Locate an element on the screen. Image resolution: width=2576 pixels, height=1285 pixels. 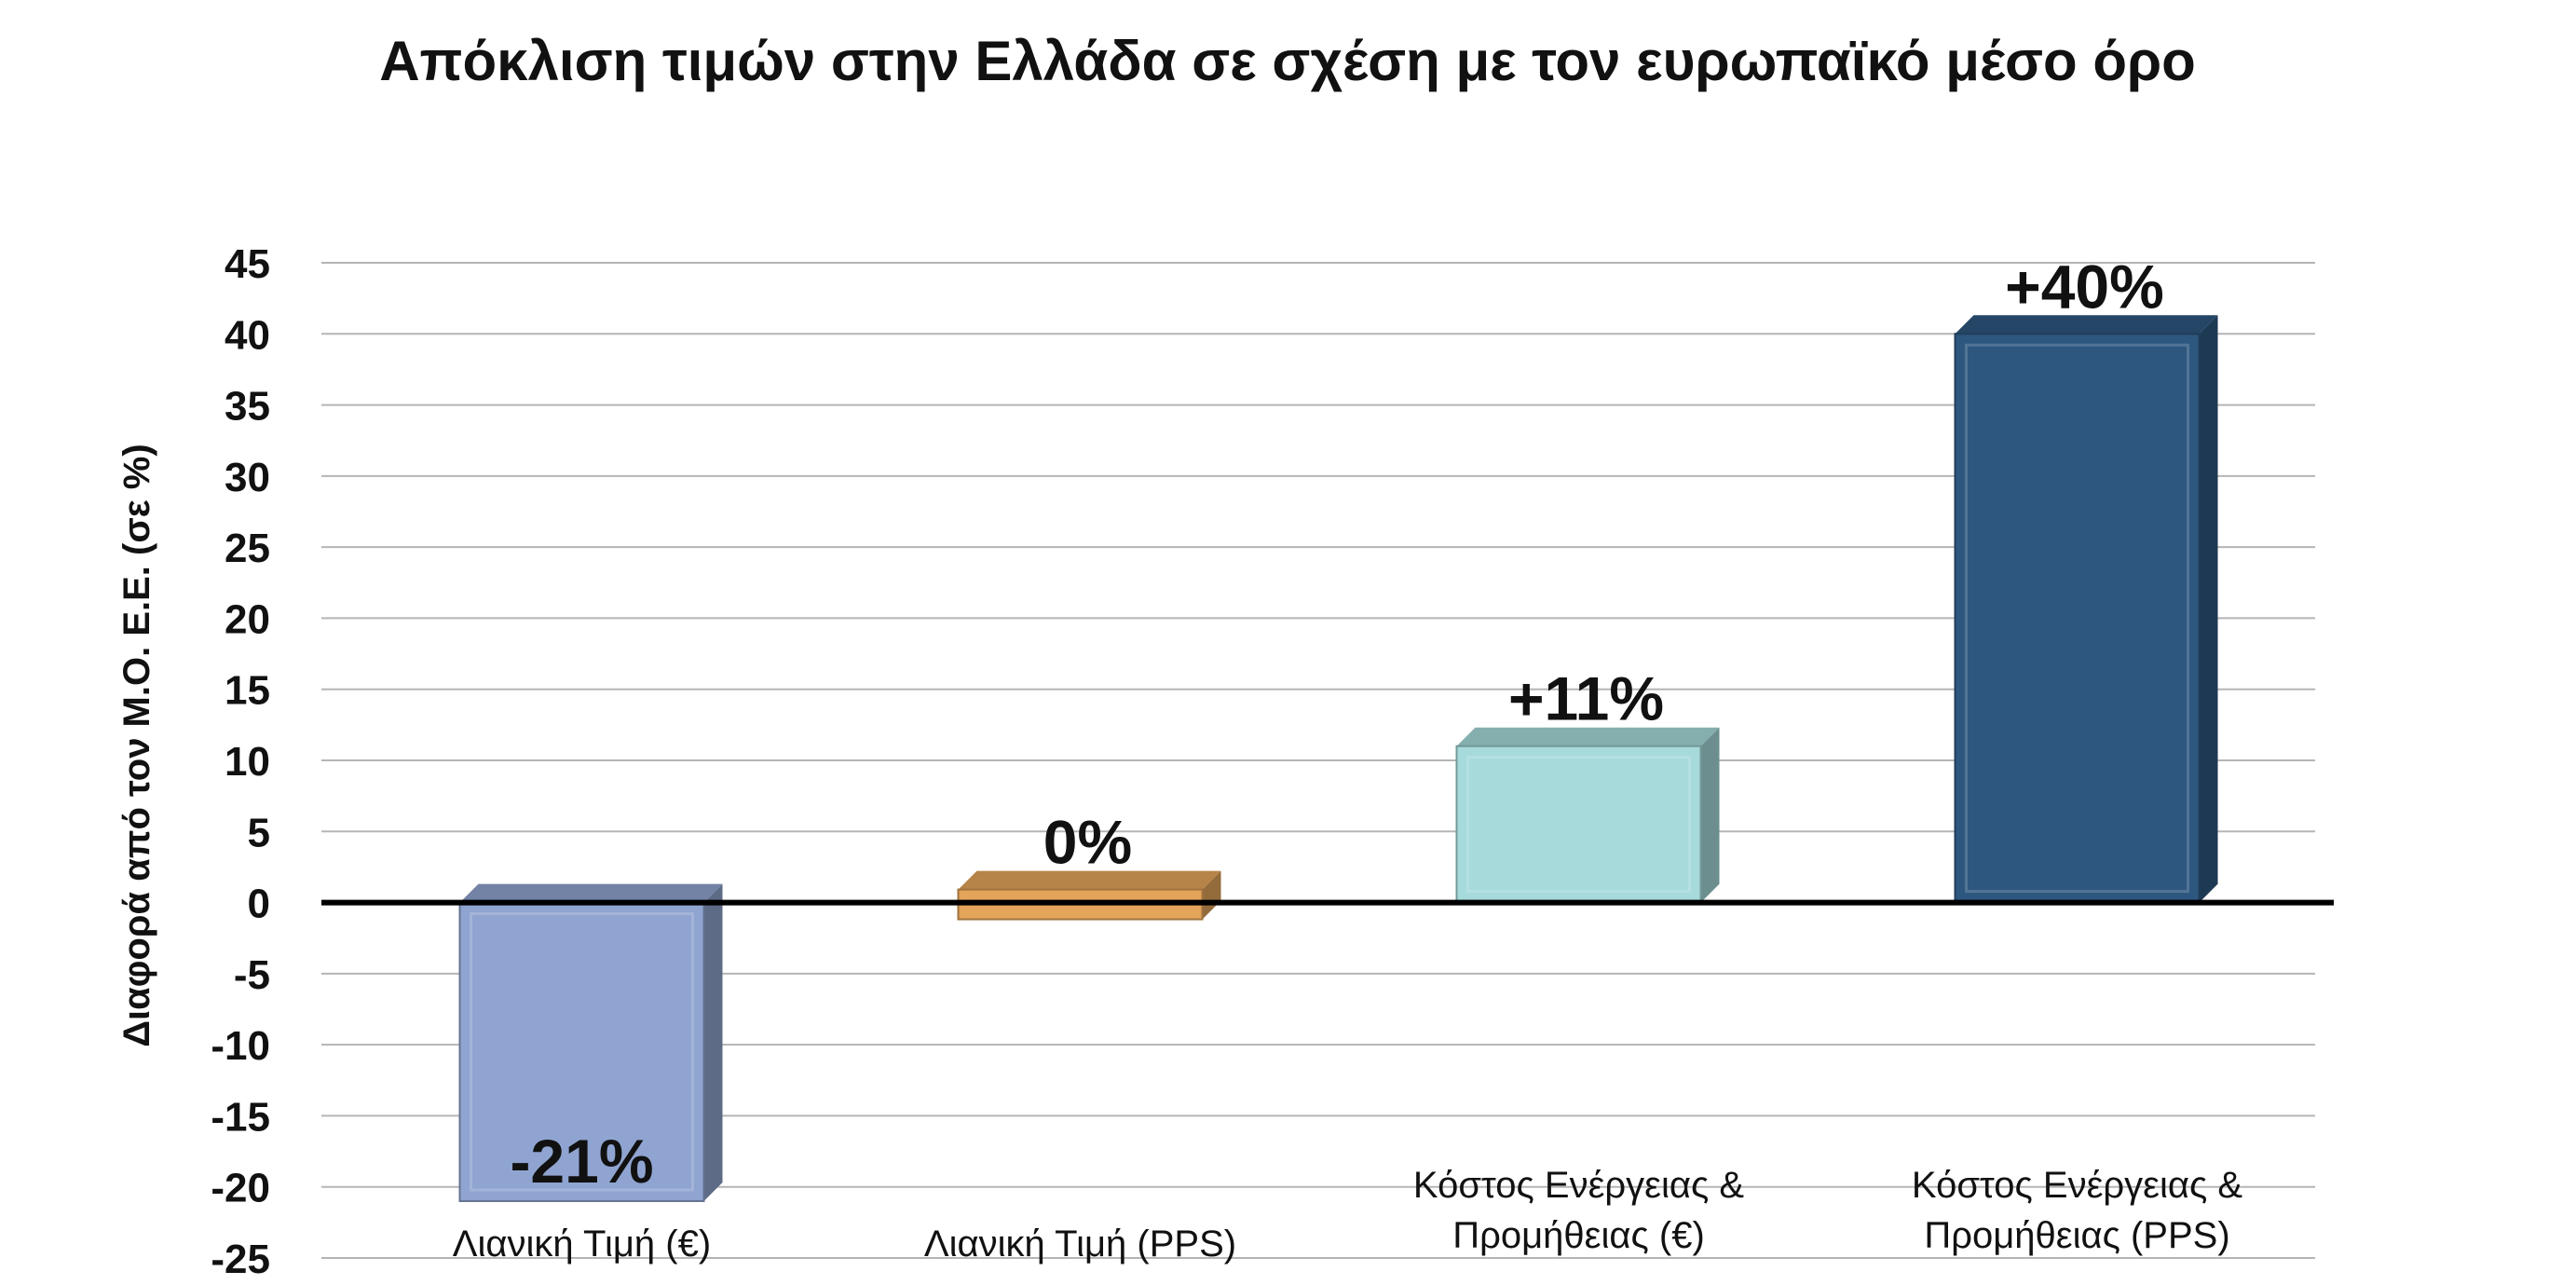
y-tick-label: 15 is located at coordinates (248, 691).